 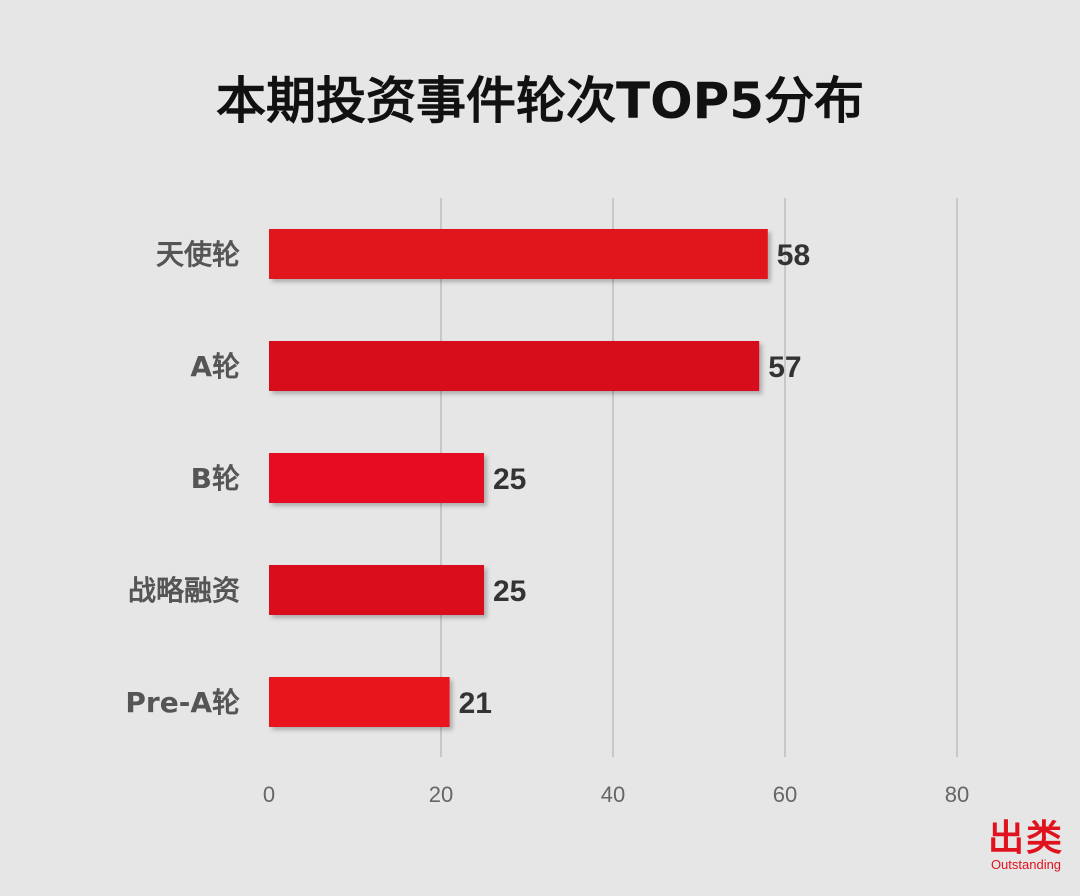 What do you see at coordinates (182, 702) in the screenshot?
I see `category-label: Pre-A轮` at bounding box center [182, 702].